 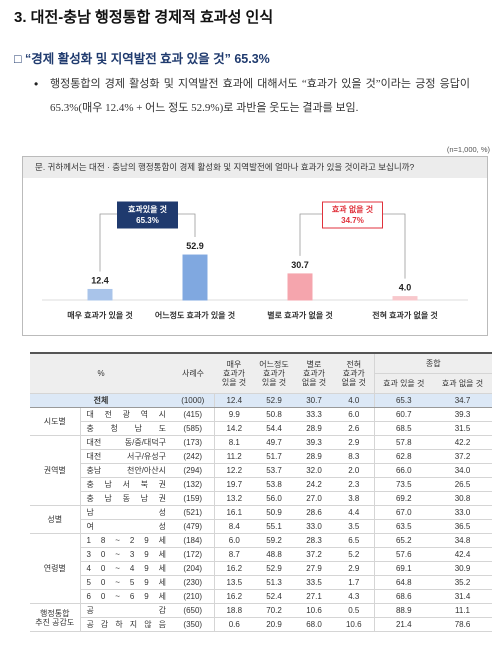 What do you see at coordinates (193, 428) in the screenshot?
I see `row-n: (585)` at bounding box center [193, 428].